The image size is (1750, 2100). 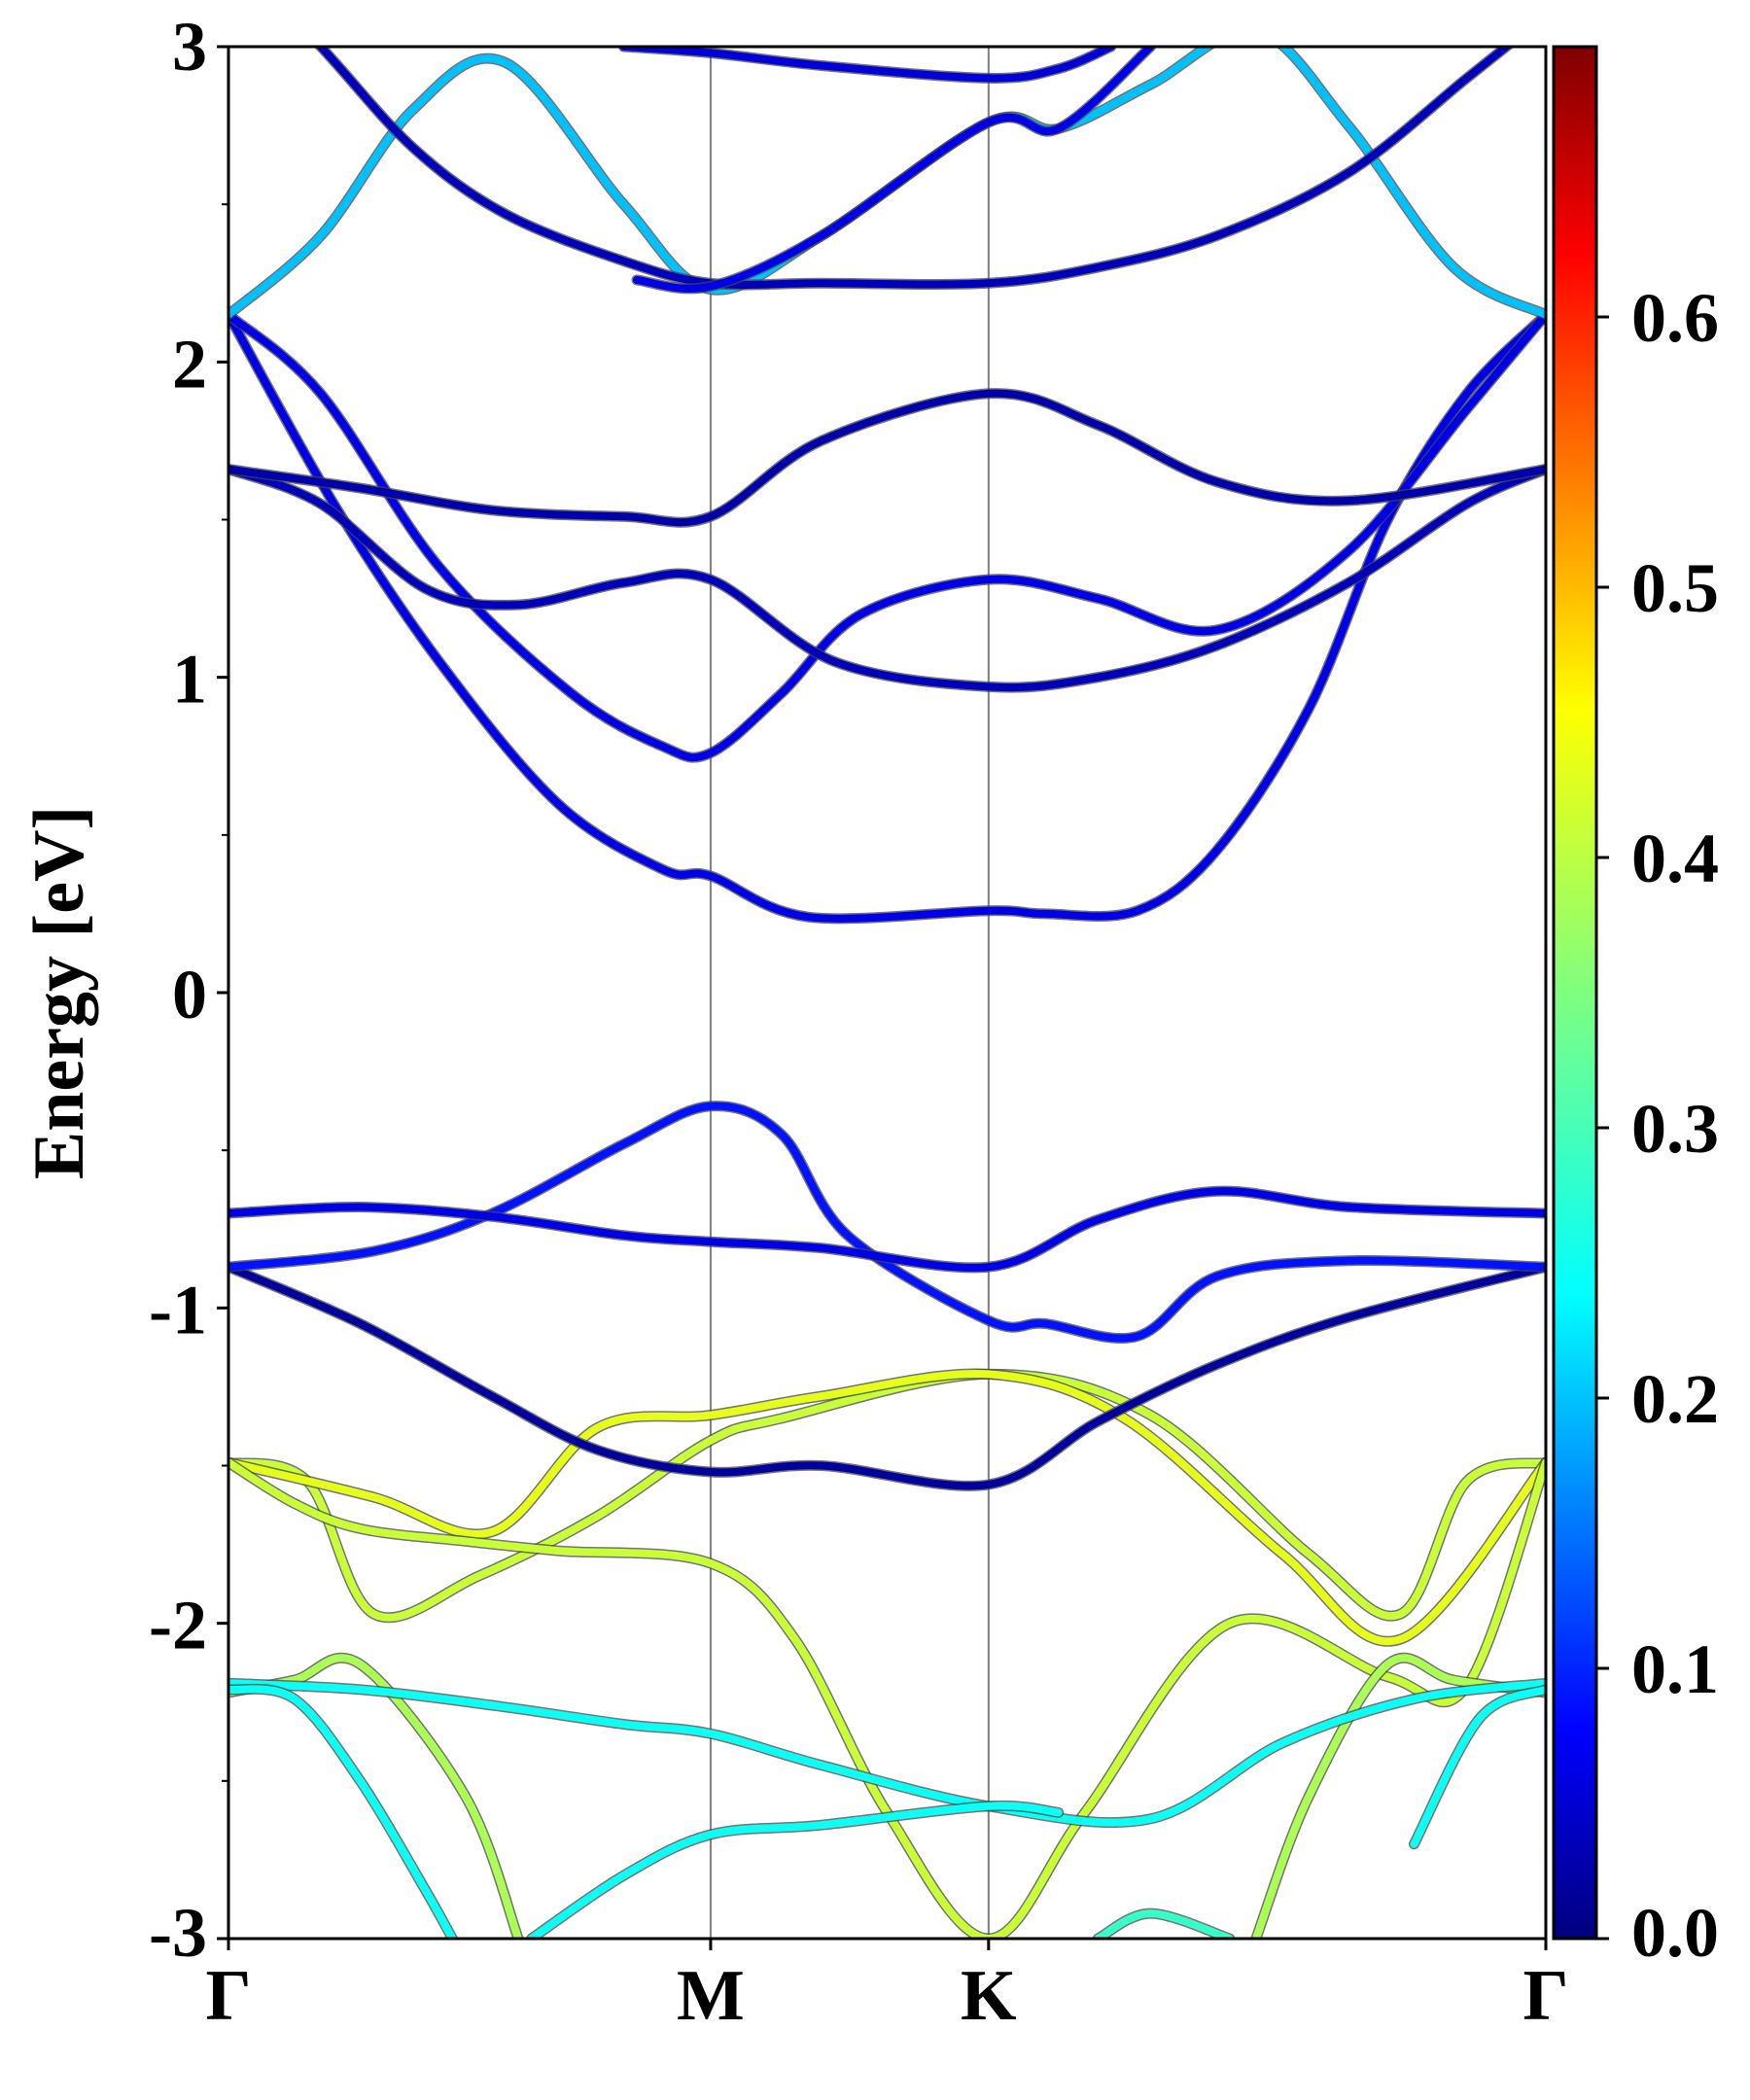 I want to click on high-symmetry-lines, so click(x=849, y=993).